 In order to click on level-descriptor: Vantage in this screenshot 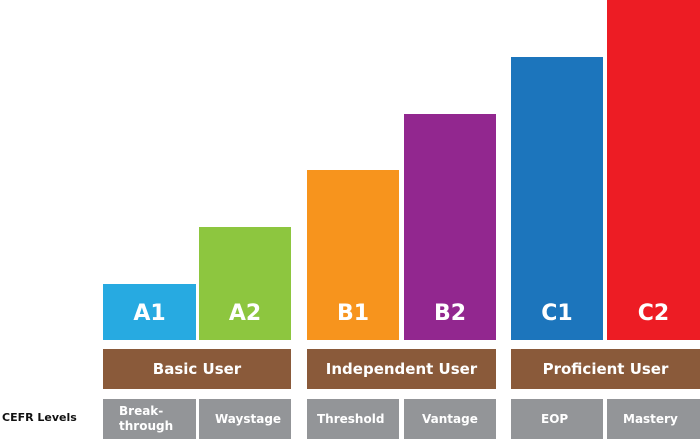, I will do `click(450, 419)`.